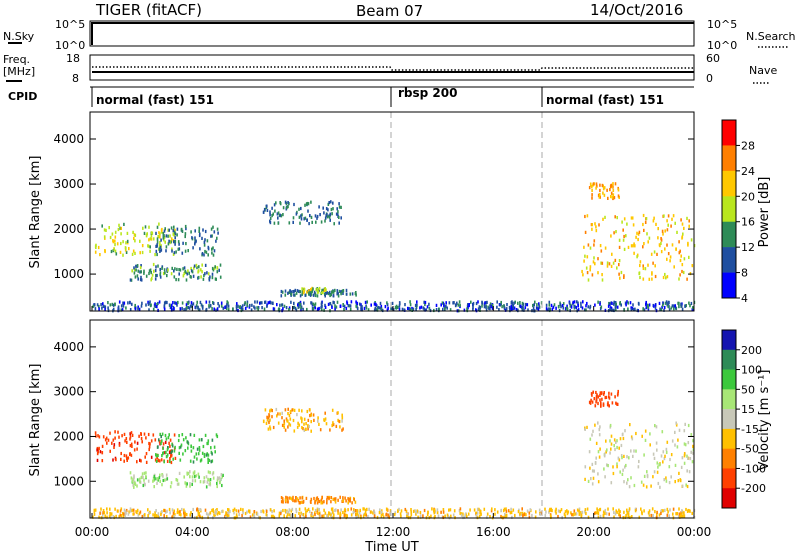 This screenshot has height=554, width=800. What do you see at coordinates (292, 532) in the screenshot?
I see `x-tick-label: 08:00` at bounding box center [292, 532].